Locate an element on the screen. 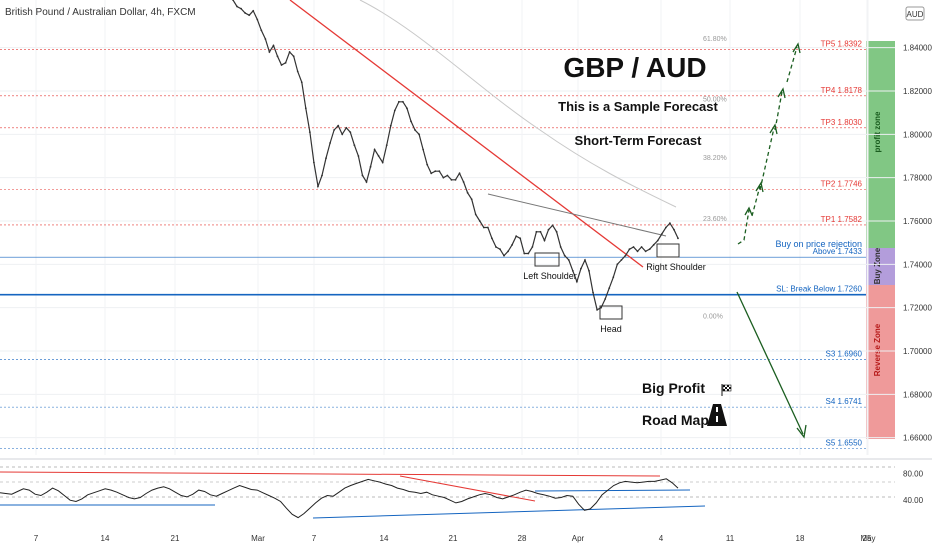 This screenshot has height=555, width=932. head-box is located at coordinates (611, 312).